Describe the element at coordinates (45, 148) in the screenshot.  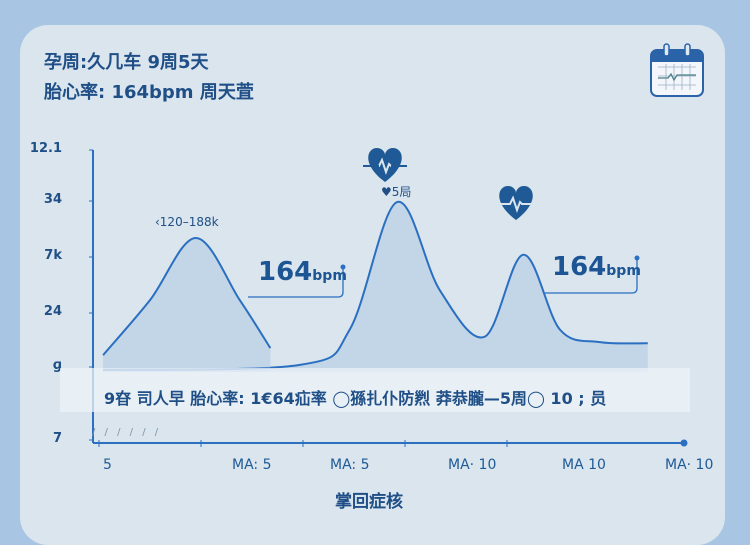
I see `y-tick-label: 12.1` at that location.